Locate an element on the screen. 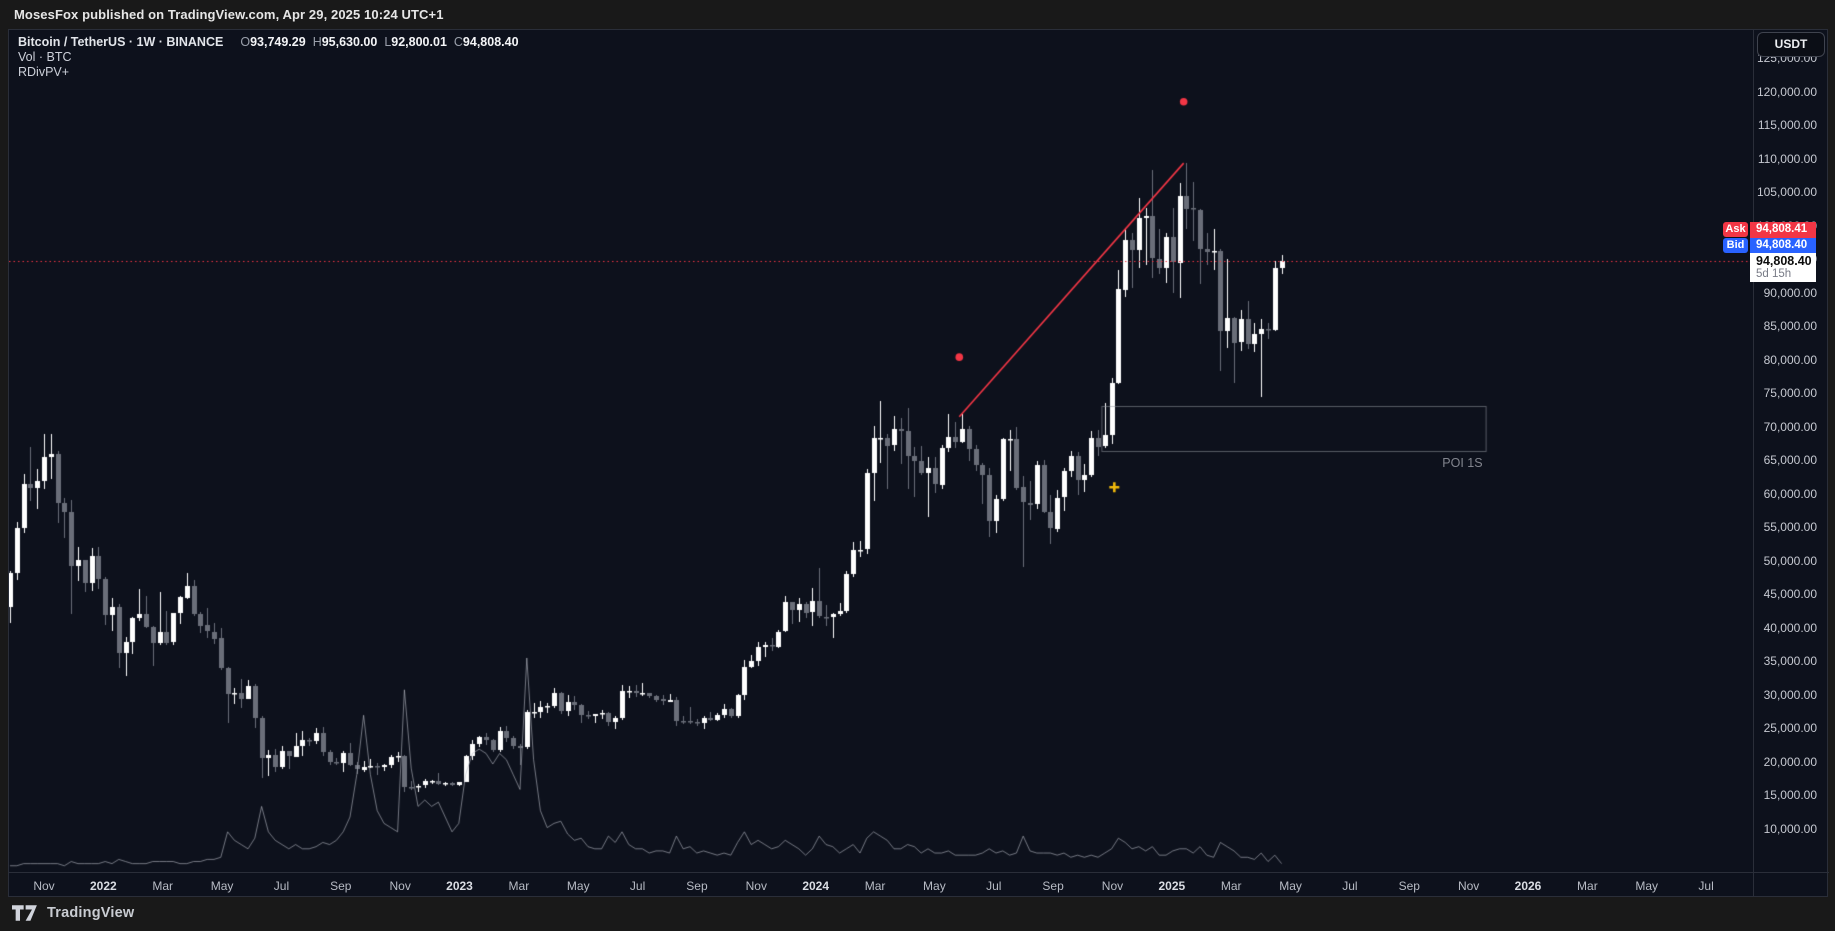  close-label: C is located at coordinates (458, 42).